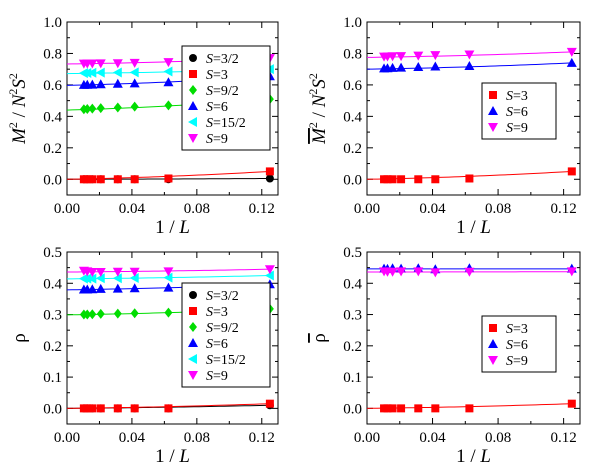 This screenshot has height=462, width=598. Describe the element at coordinates (52, 253) in the screenshot. I see `y-tick-label: 0.5` at that location.